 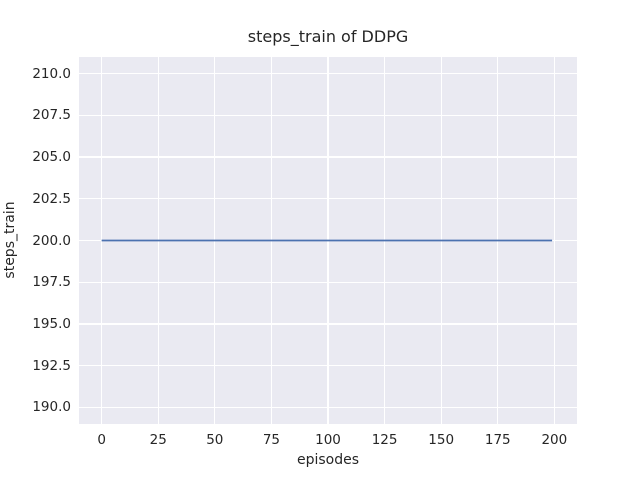 I want to click on y-tick-label: 195.0, so click(x=51, y=323).